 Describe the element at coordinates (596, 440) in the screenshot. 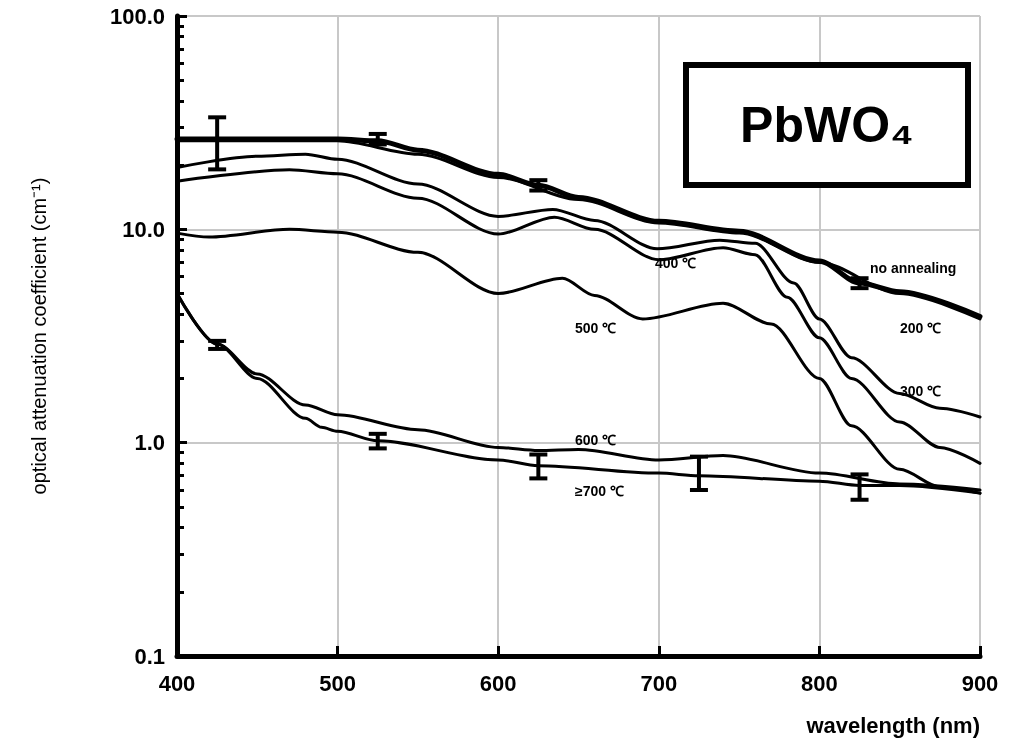

I see `series-label: 600 ℃` at that location.